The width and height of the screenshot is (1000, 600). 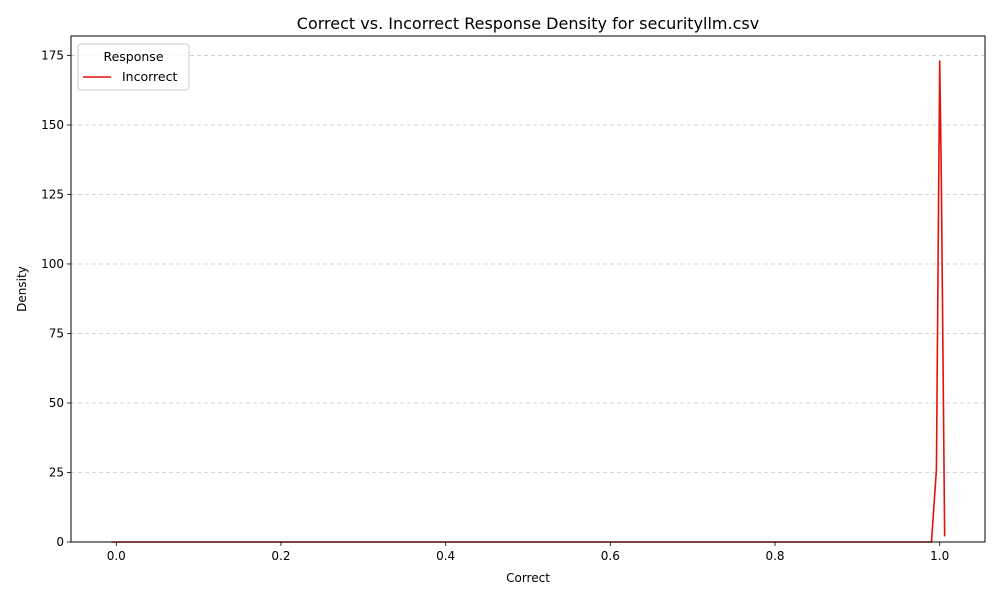 I want to click on y-tick-label-3: 75, so click(x=56, y=333).